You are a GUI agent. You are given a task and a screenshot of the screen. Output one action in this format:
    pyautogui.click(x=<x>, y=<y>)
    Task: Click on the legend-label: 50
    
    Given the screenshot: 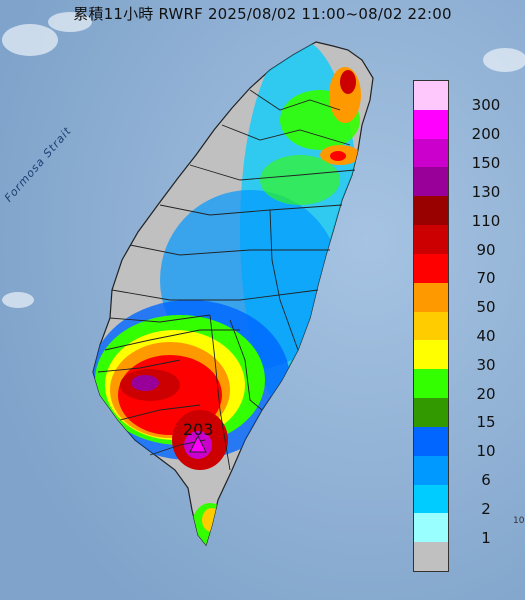 What is the action you would take?
    pyautogui.click(x=486, y=307)
    